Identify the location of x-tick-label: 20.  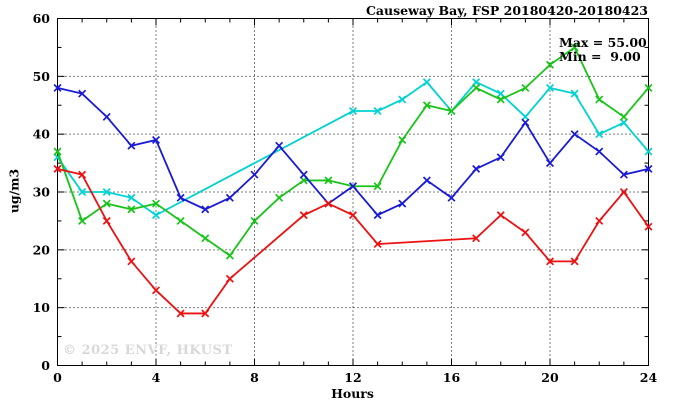
(550, 377).